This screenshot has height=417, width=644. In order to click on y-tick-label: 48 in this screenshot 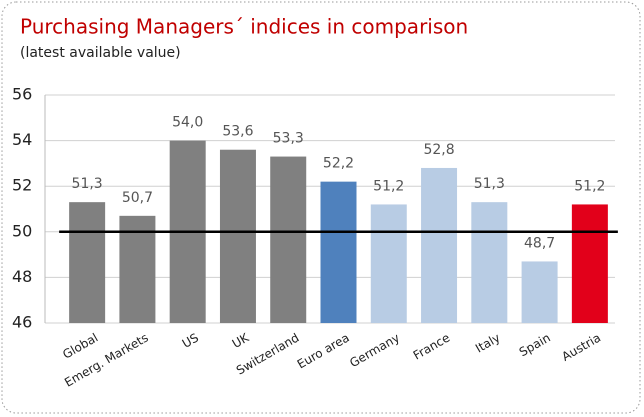, I will do `click(22, 276)`.